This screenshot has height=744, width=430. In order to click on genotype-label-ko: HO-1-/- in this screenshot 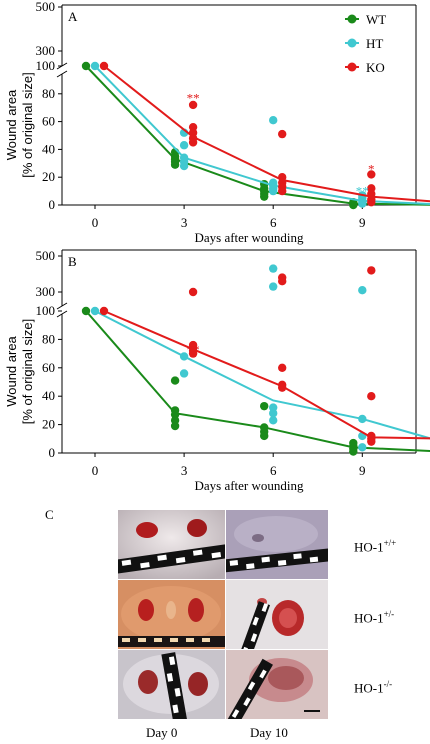, I will do `click(373, 687)`.